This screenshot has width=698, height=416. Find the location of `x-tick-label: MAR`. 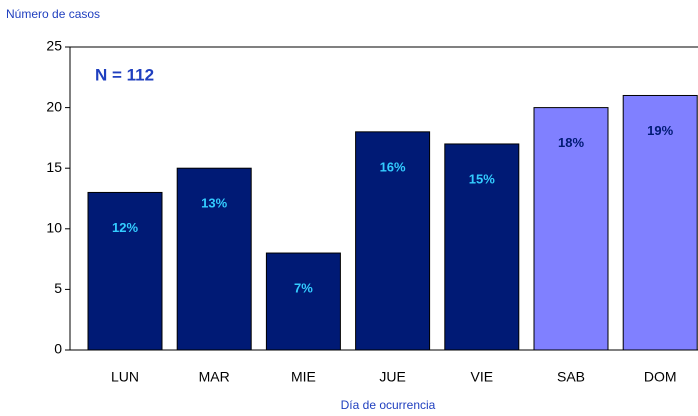

x-tick-label: MAR is located at coordinates (214, 377).